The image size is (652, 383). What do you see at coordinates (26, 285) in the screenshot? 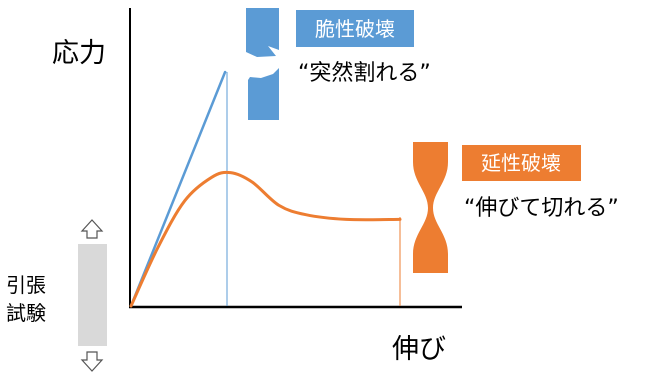
I see `tensile-test-label-line1: 引張` at bounding box center [26, 285].